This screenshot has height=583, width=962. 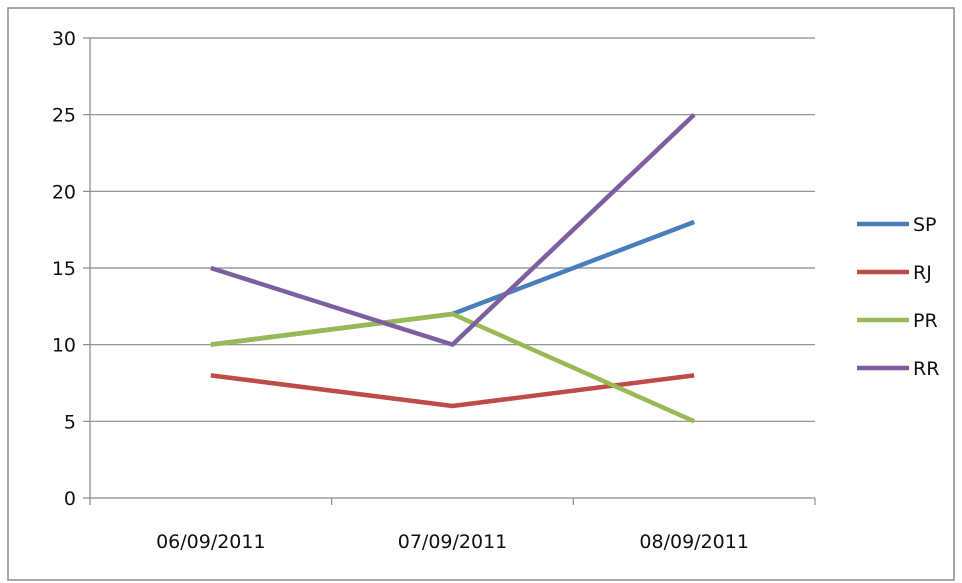 What do you see at coordinates (925, 321) in the screenshot?
I see `legend-label: PR` at bounding box center [925, 321].